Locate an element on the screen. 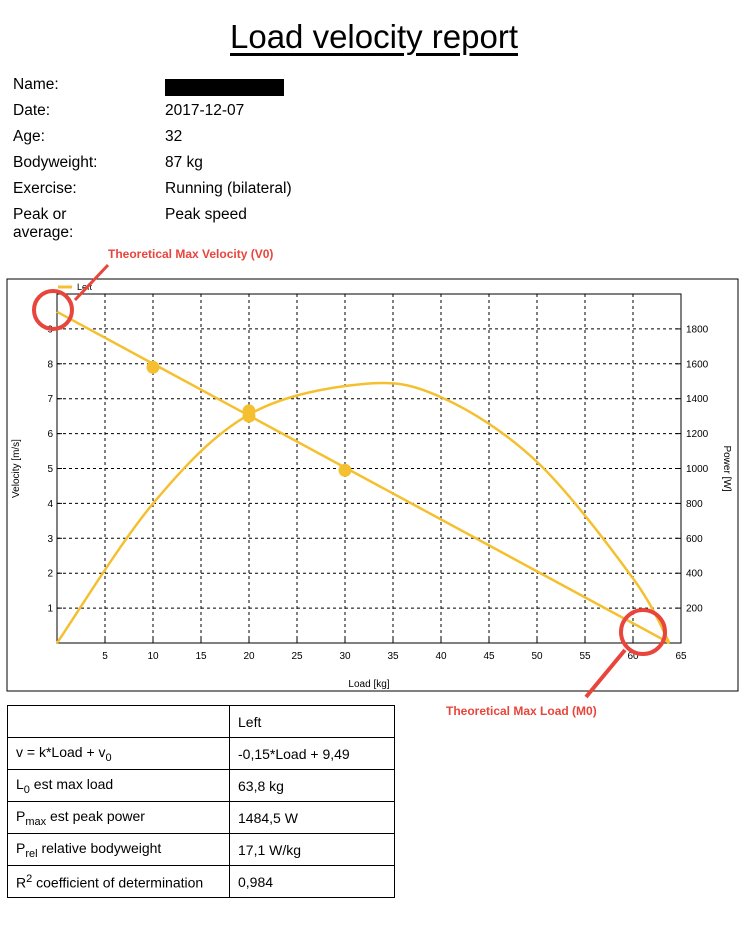 The image size is (748, 928). row-label: Prel relative bodyweight is located at coordinates (118, 849).